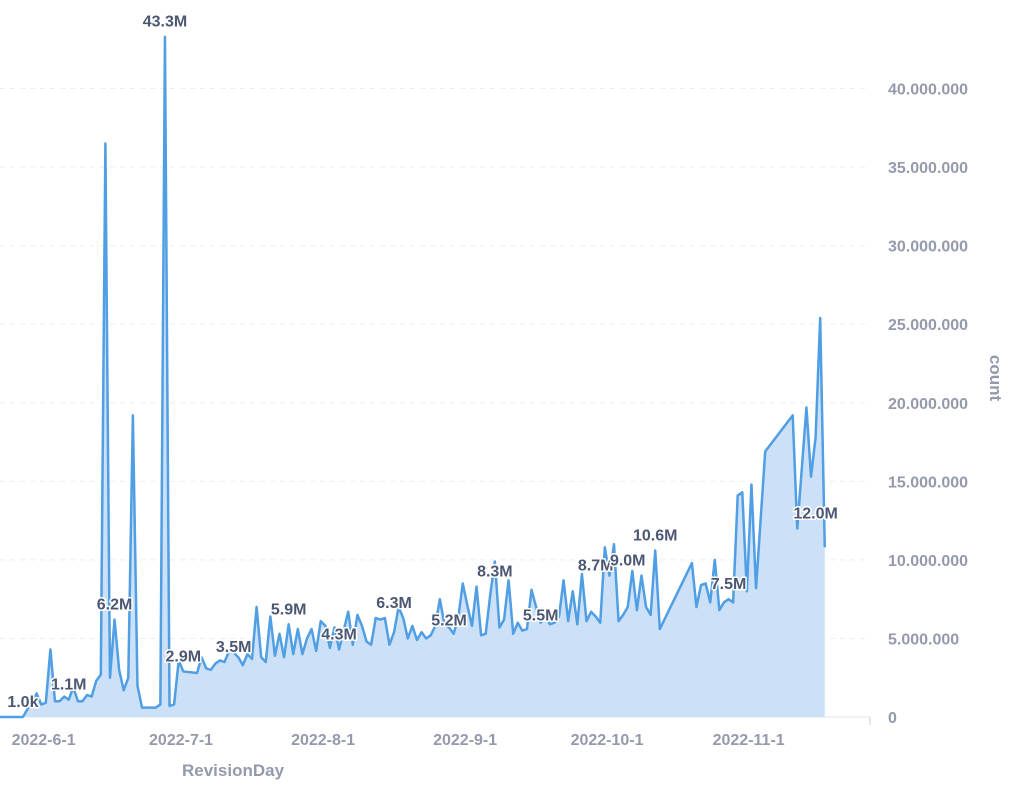 This screenshot has height=788, width=1014. What do you see at coordinates (928, 247) in the screenshot?
I see `y-tick-label: 30.000.000` at bounding box center [928, 247].